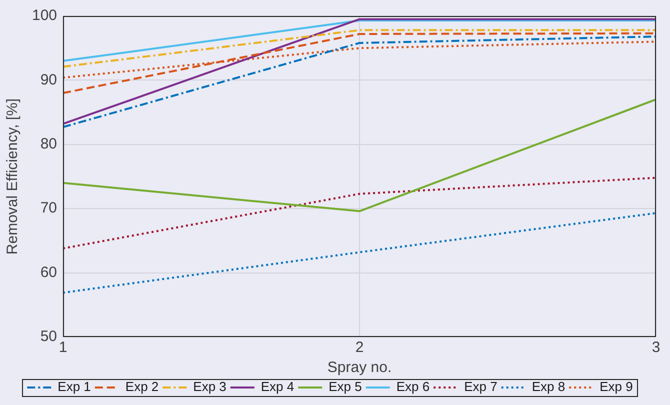 The height and width of the screenshot is (405, 670). Describe the element at coordinates (63, 347) in the screenshot. I see `x-tick-label: 1` at that location.